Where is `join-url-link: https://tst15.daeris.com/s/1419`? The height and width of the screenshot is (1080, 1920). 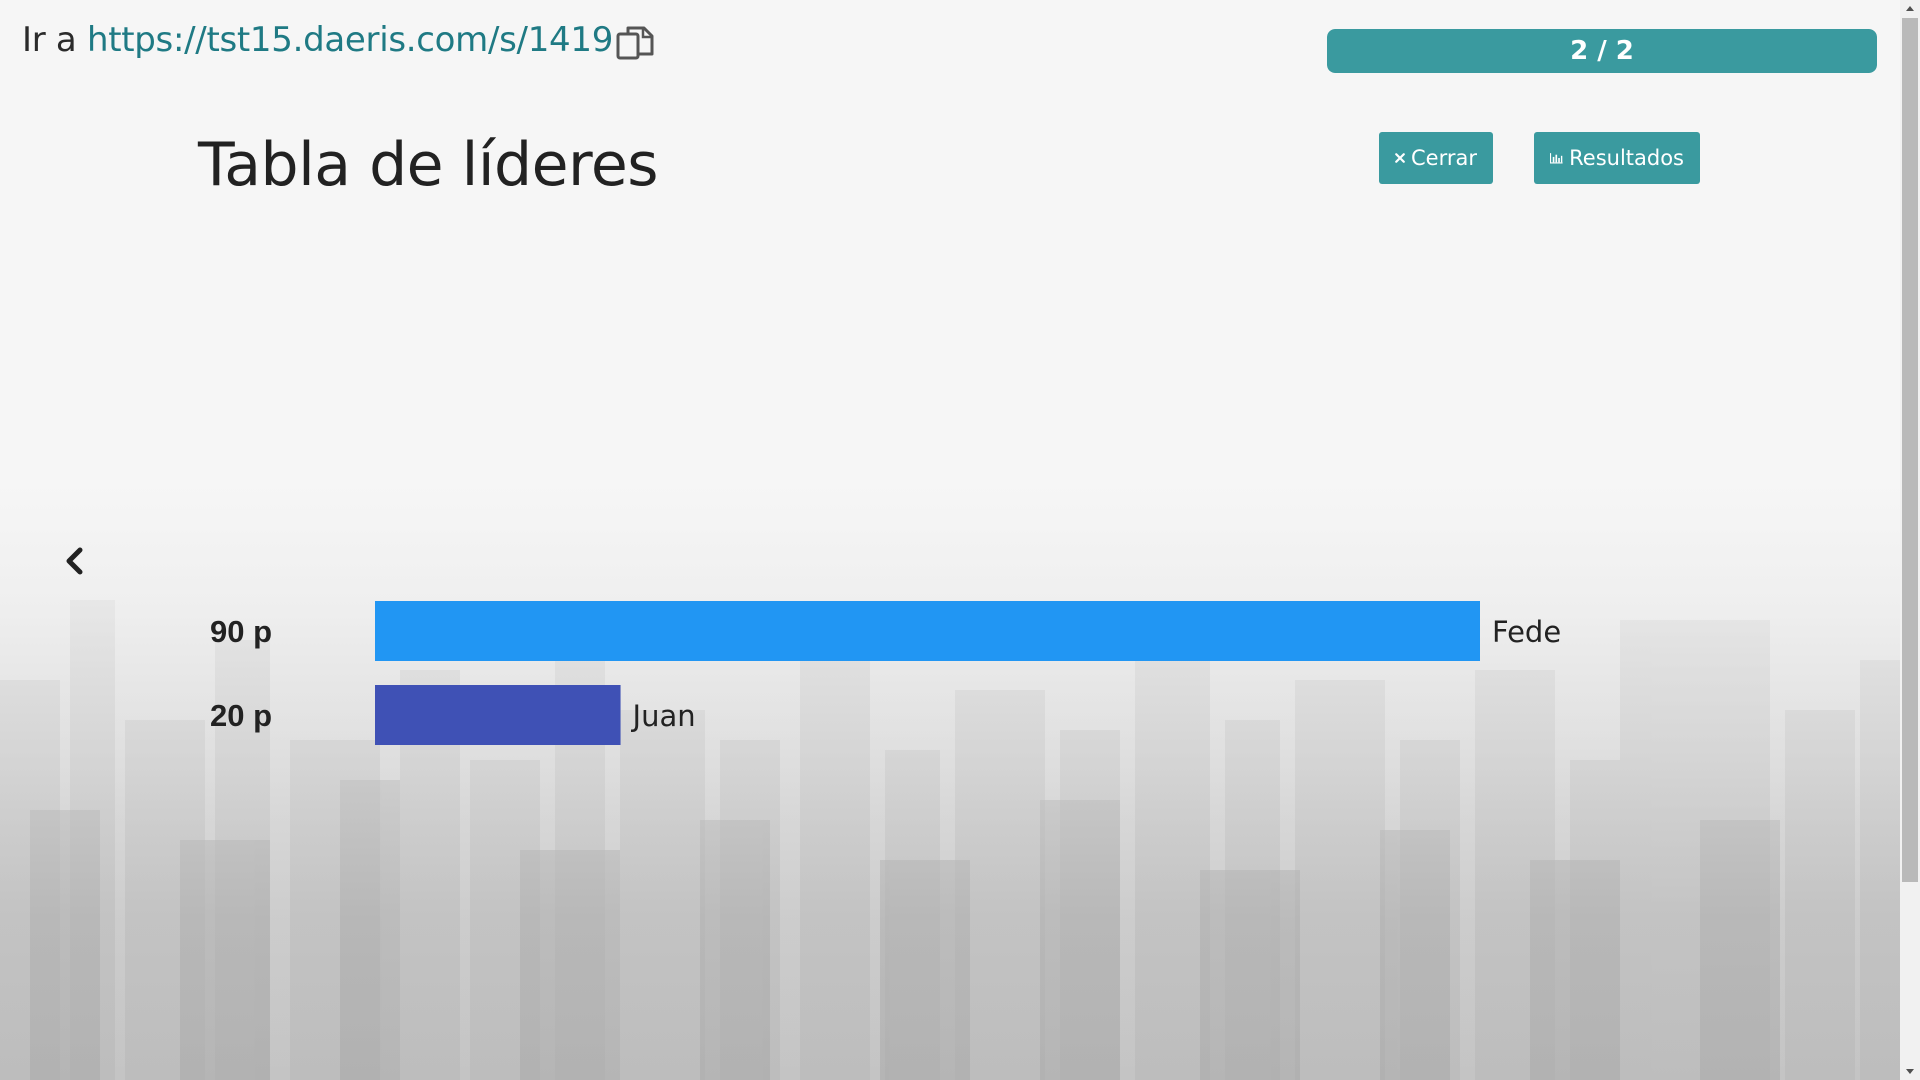
join-url-link: https://tst15.daeris.com/s/1419 is located at coordinates (350, 40).